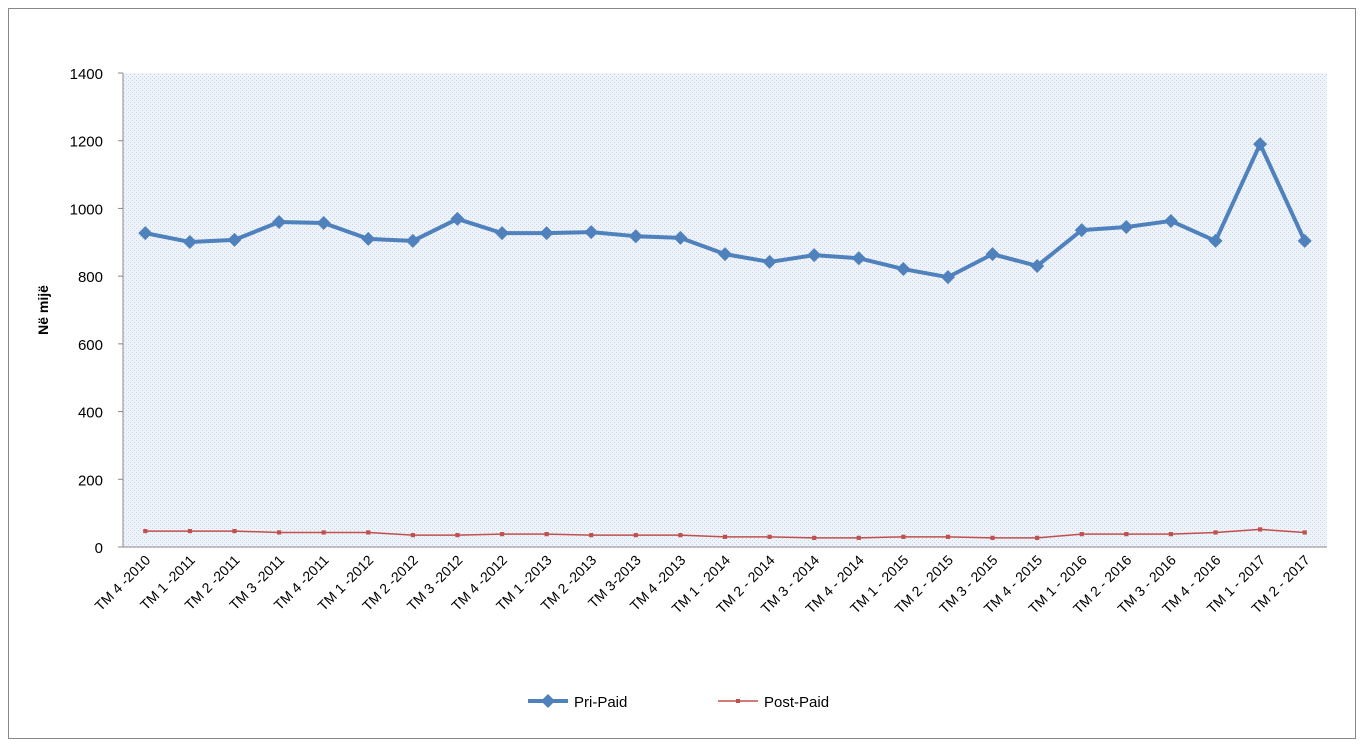  Describe the element at coordinates (86, 74) in the screenshot. I see `y-tick-label: 1400` at that location.